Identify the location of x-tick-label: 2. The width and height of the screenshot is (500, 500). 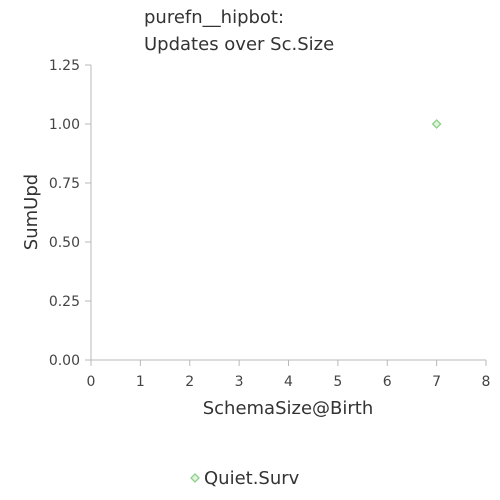
(189, 382).